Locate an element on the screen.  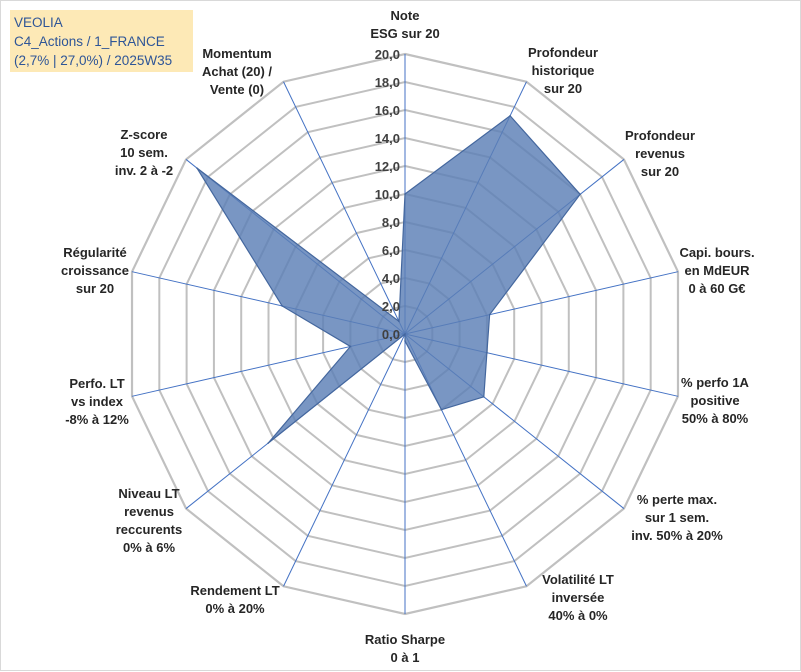
radar-tick-label: 4,0 is located at coordinates (391, 278).